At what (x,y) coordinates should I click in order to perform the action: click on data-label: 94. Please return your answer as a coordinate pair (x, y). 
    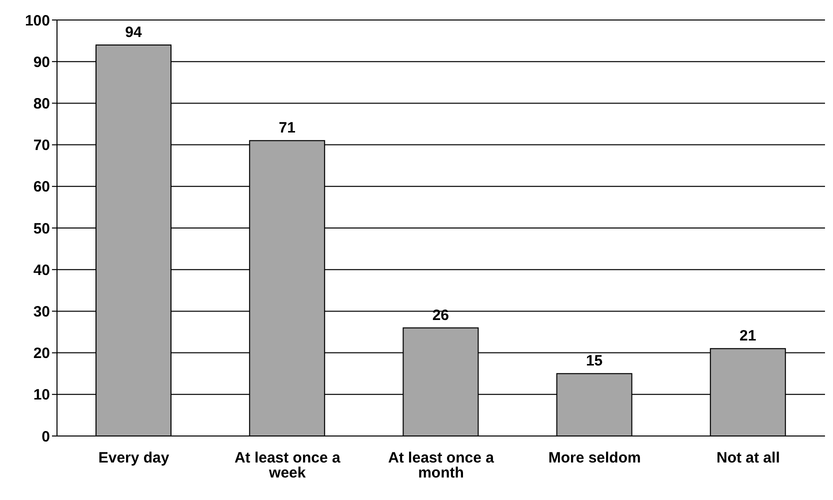
    Looking at the image, I should click on (133, 32).